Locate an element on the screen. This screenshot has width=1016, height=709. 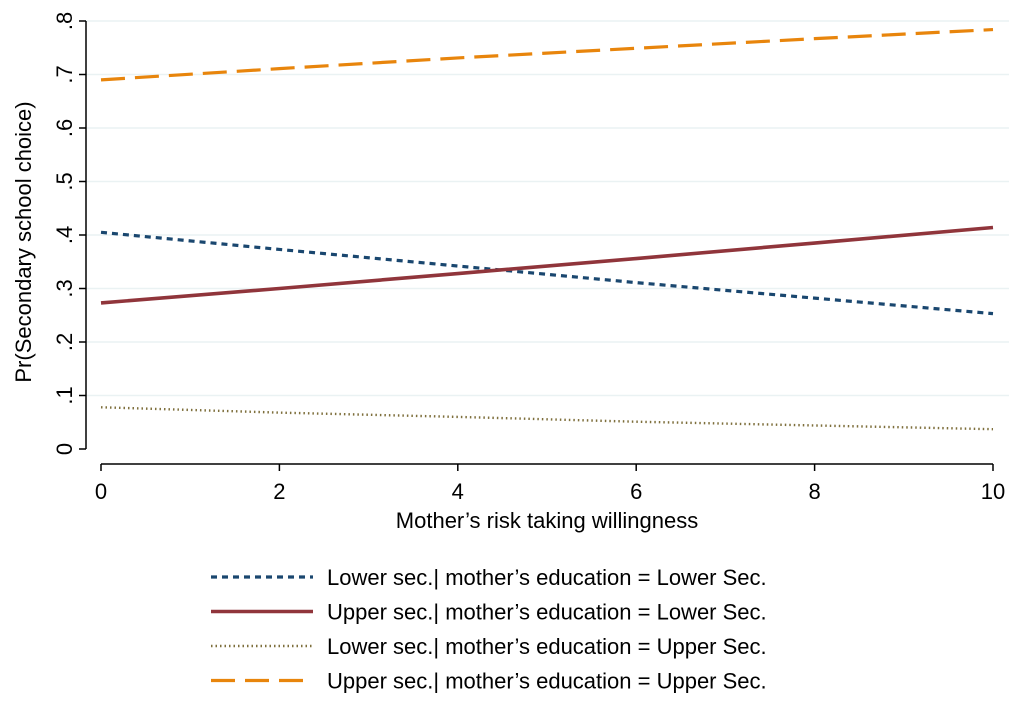
x-tick-label: 4 is located at coordinates (458, 491).